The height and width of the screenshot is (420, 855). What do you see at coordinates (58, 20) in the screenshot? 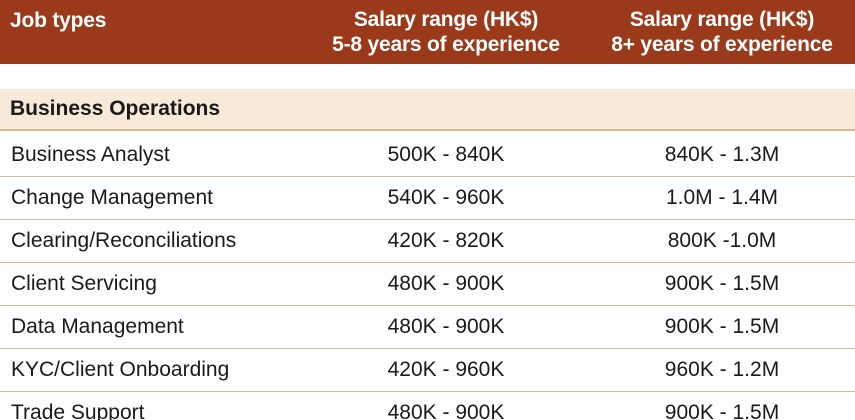
I see `header-job-types: Job types` at bounding box center [58, 20].